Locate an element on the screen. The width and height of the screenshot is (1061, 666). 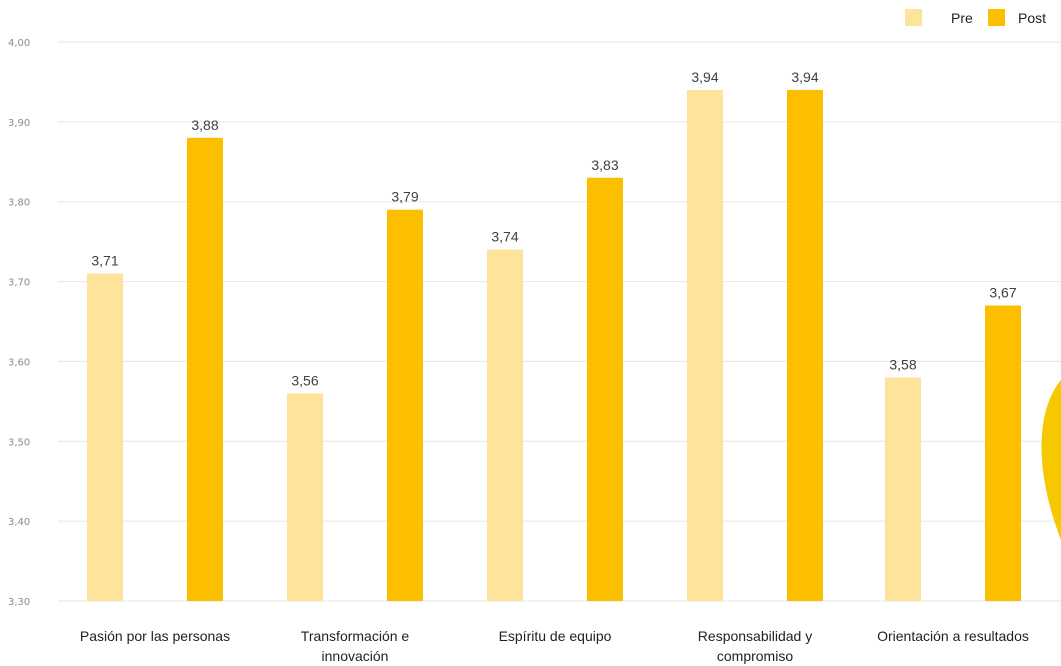
legend-swatch-pre is located at coordinates (913, 17).